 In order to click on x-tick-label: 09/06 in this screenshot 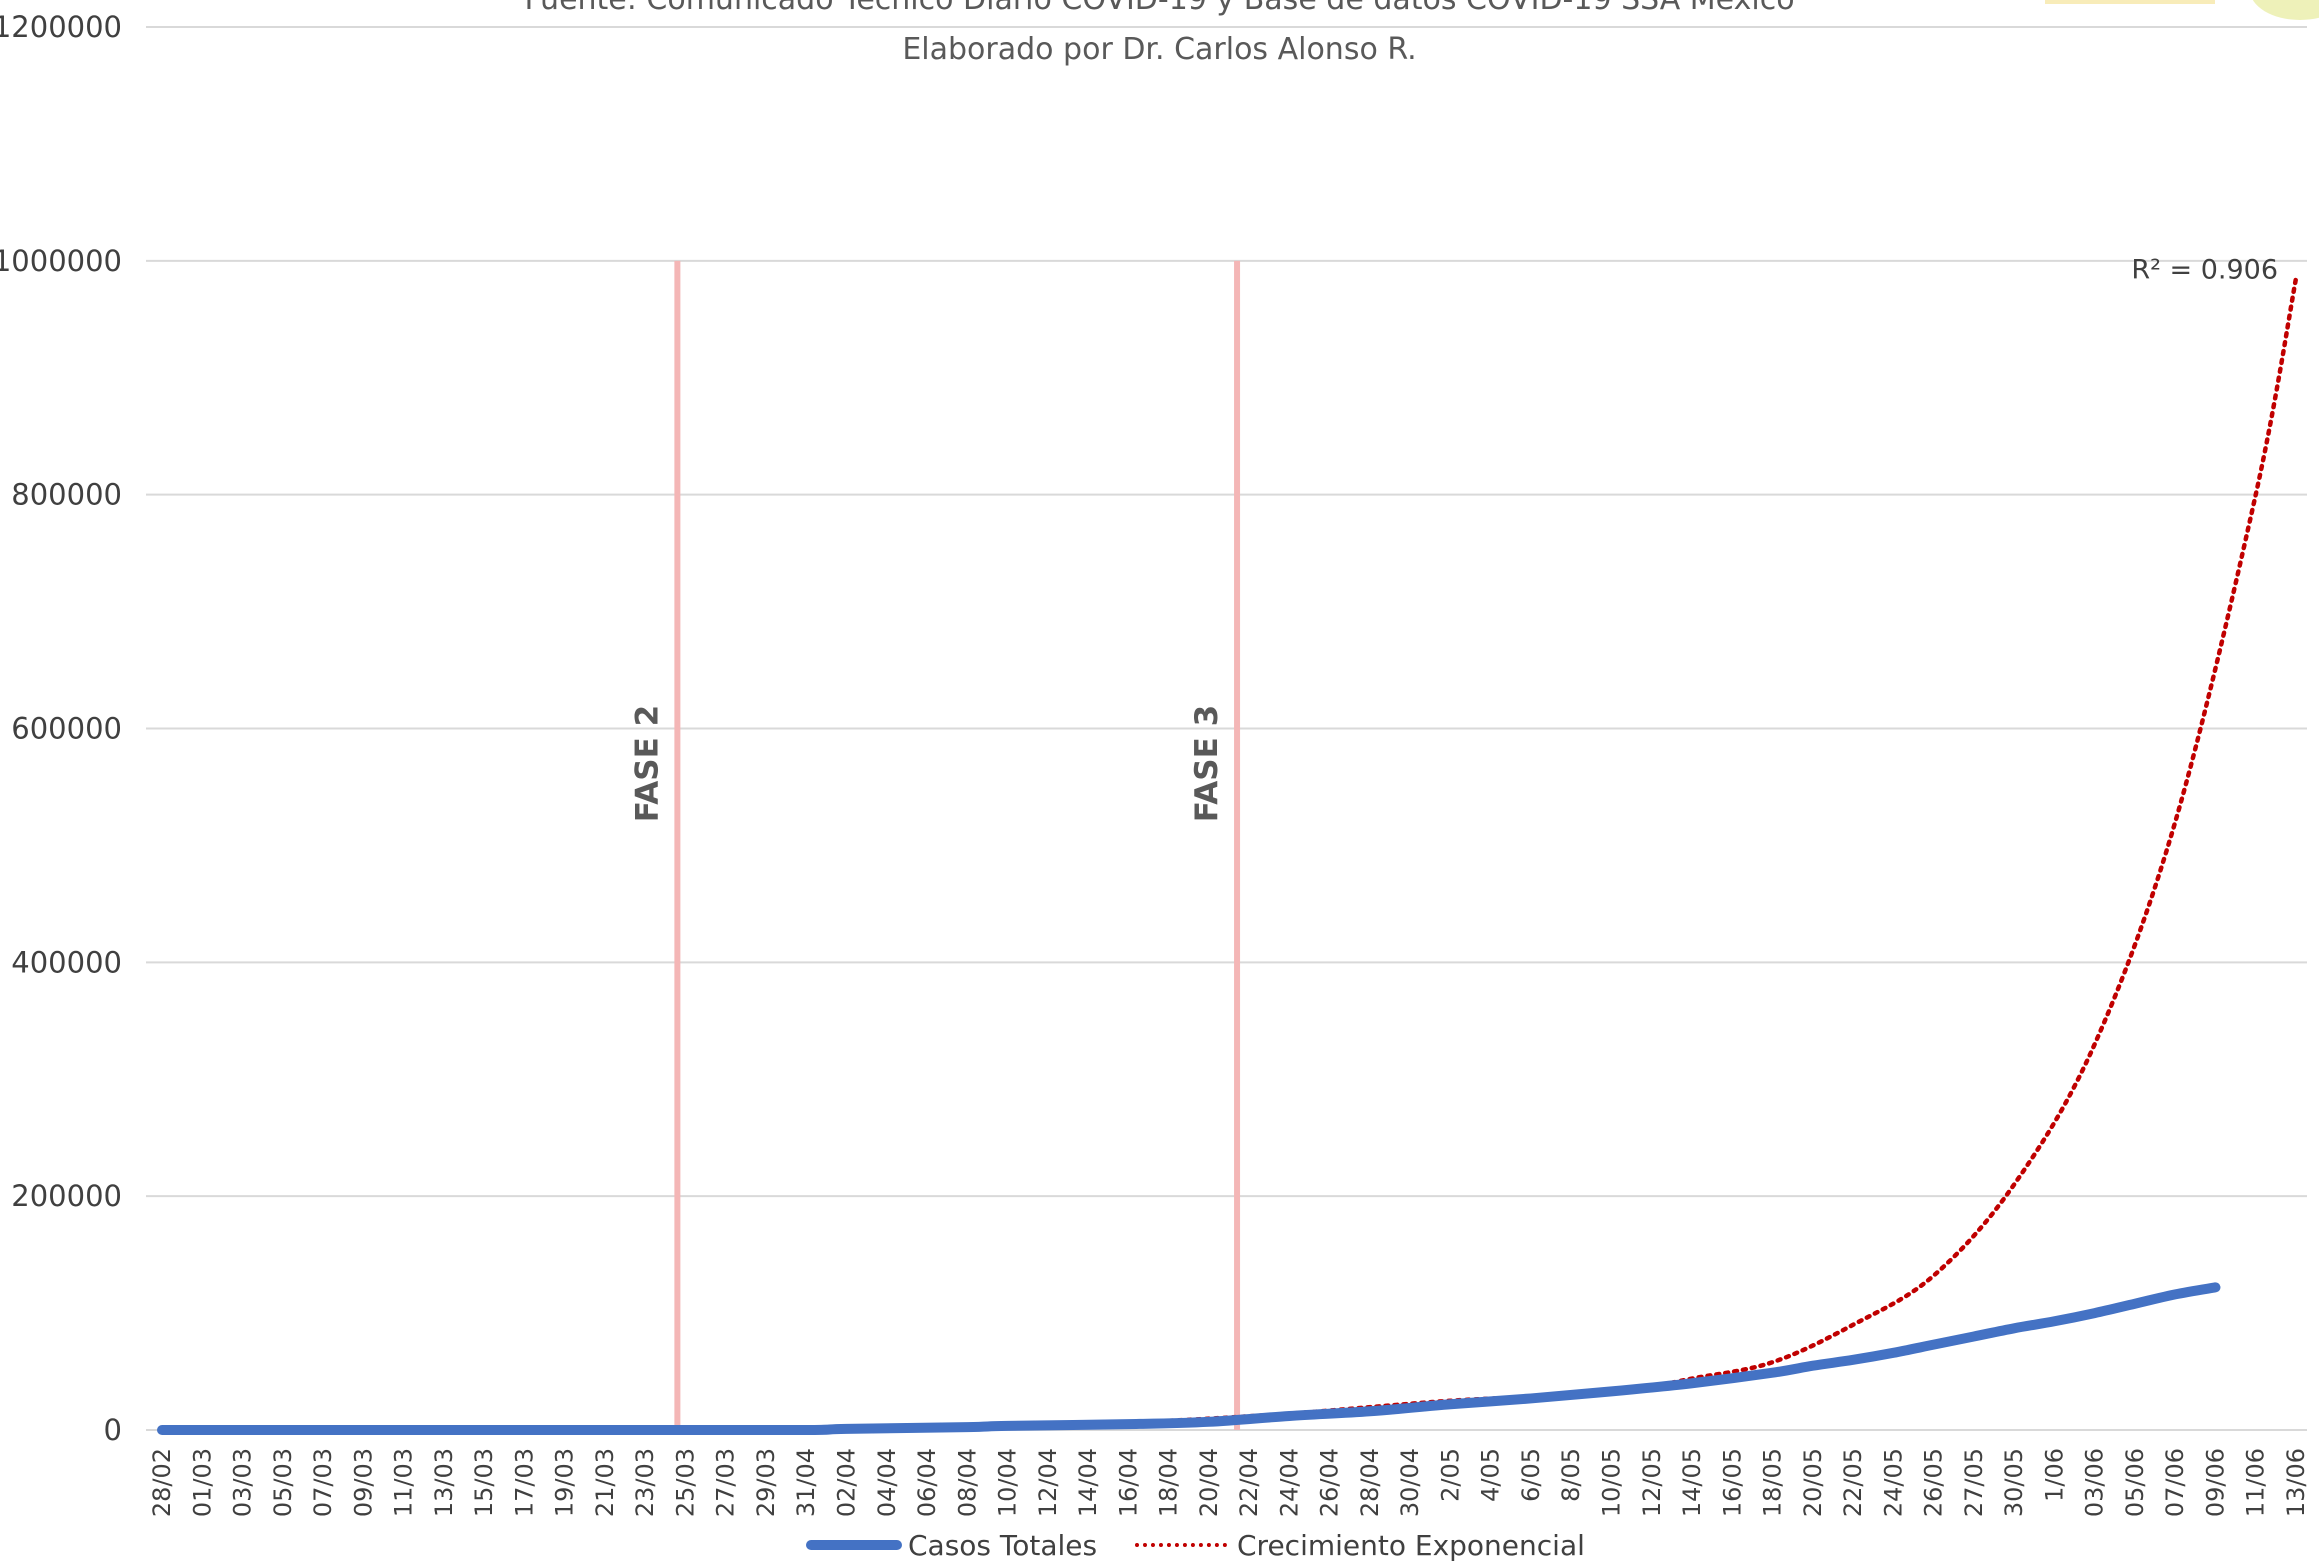, I will do `click(2215, 1482)`.